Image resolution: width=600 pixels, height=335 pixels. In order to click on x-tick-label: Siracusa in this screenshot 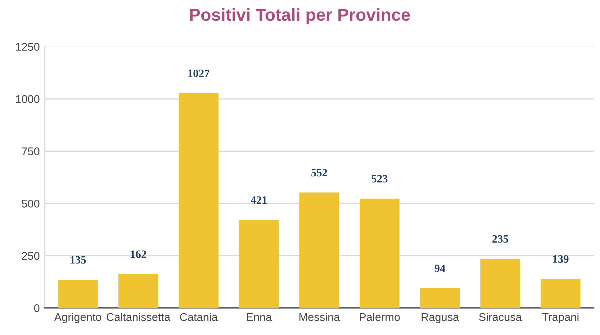, I will do `click(500, 317)`.